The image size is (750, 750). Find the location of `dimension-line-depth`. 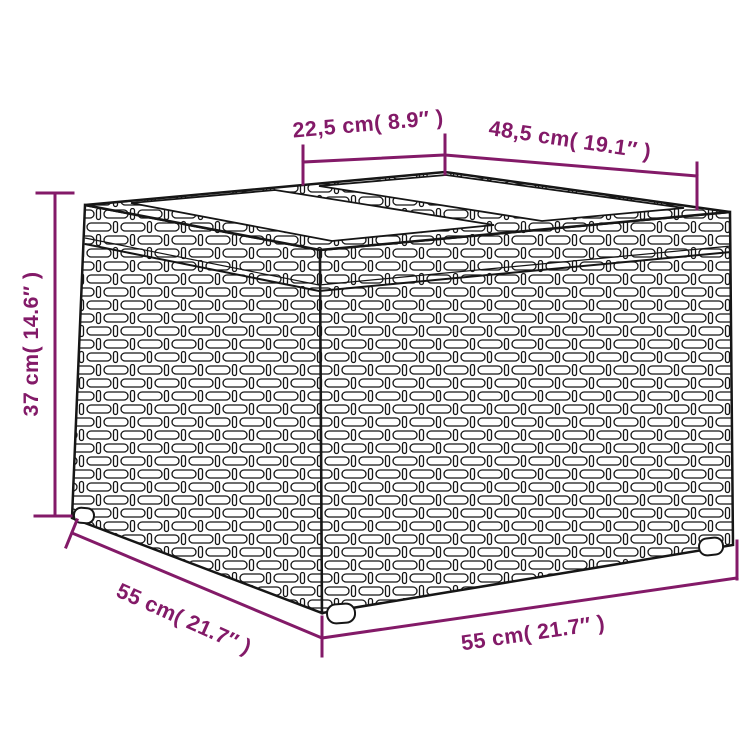

dimension-line-depth is located at coordinates (194, 579).